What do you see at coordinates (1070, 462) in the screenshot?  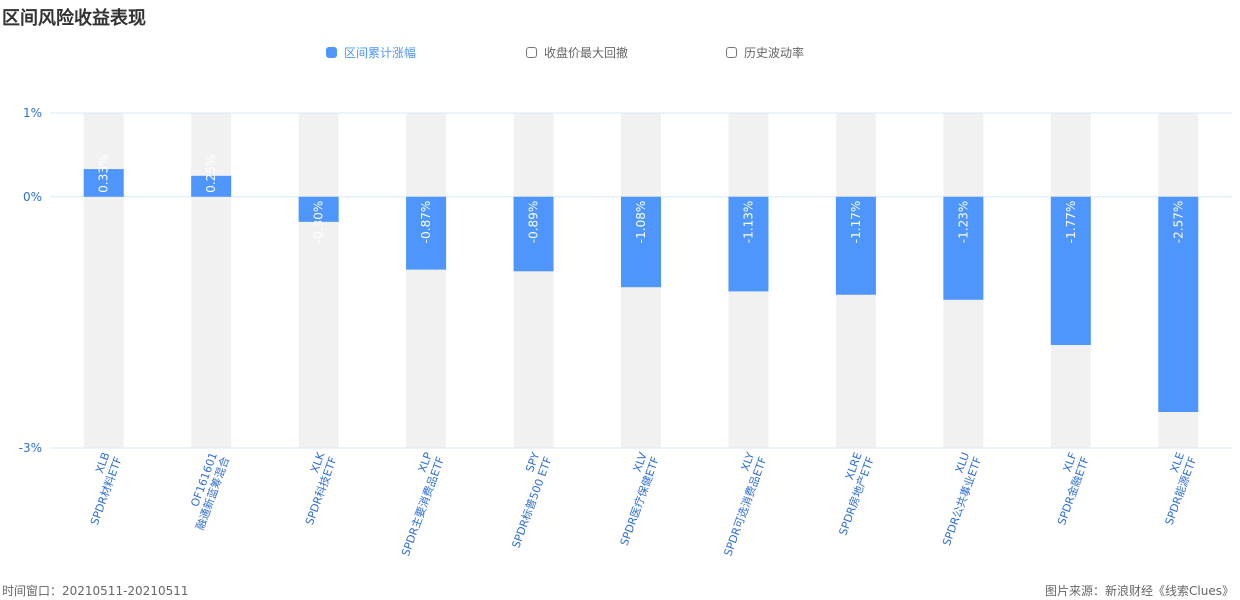 I see `x-tick-code: XLF` at bounding box center [1070, 462].